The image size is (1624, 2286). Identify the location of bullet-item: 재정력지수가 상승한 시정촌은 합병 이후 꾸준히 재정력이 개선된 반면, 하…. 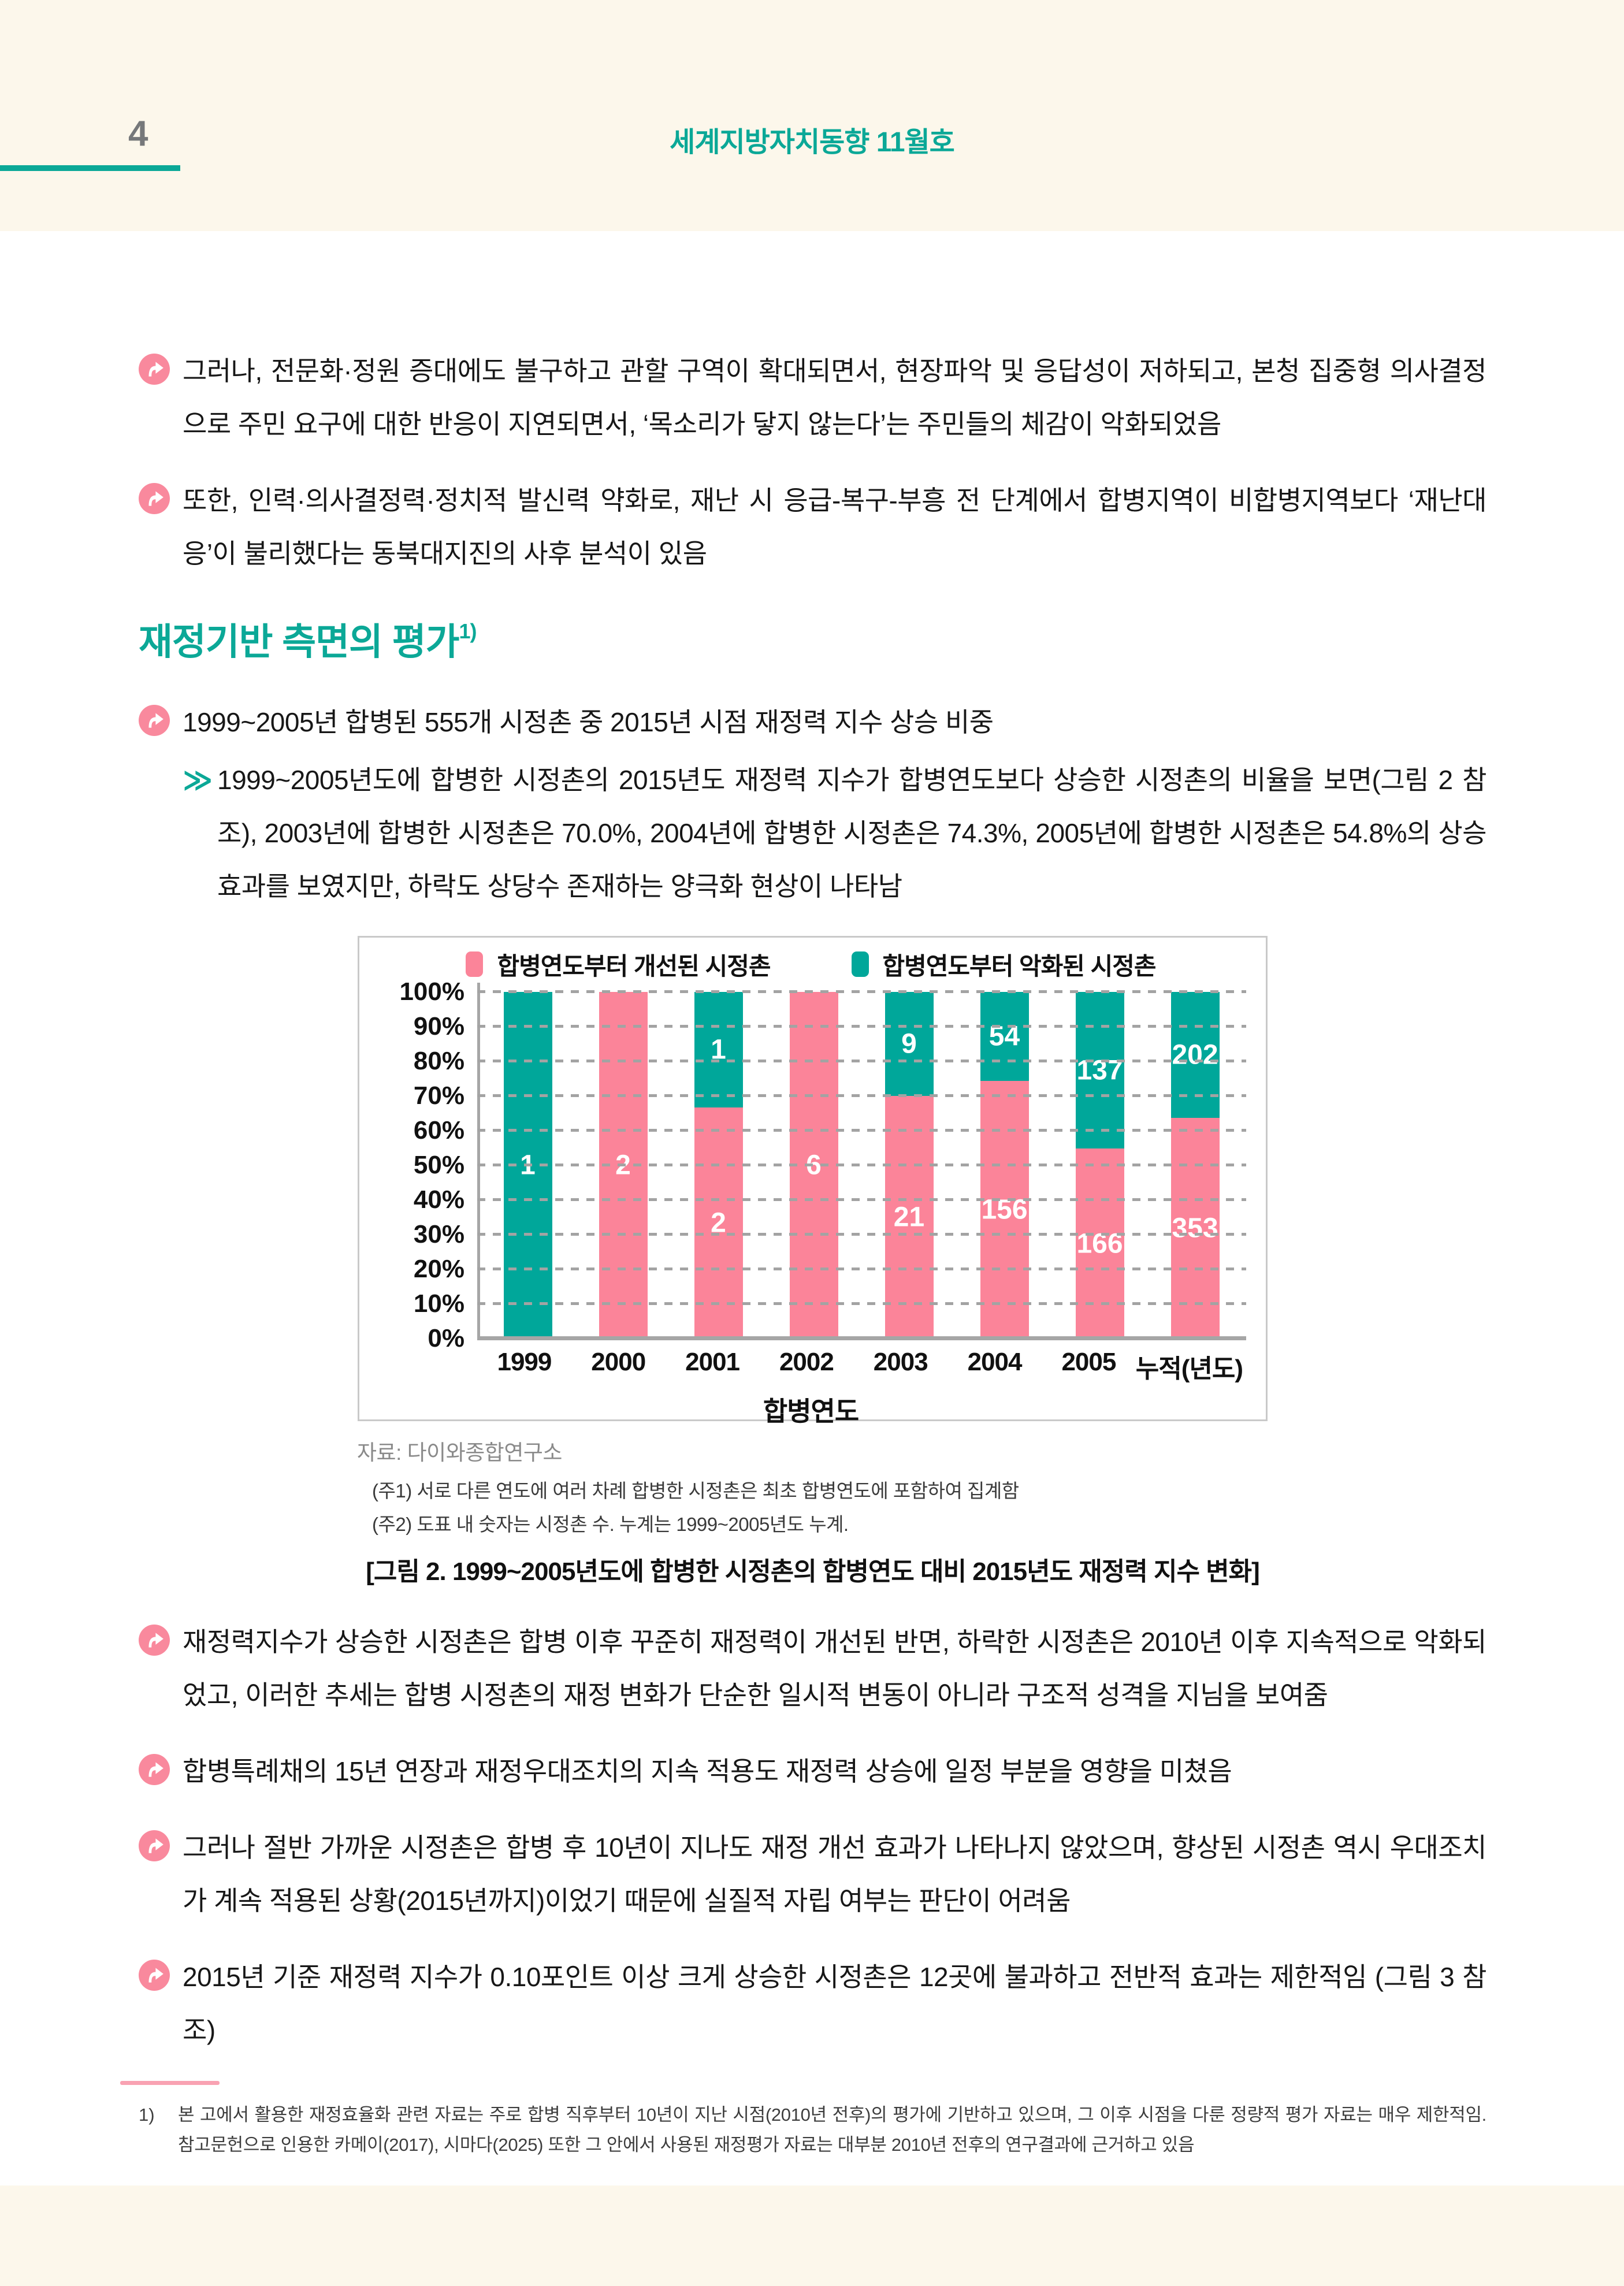
(813, 1669).